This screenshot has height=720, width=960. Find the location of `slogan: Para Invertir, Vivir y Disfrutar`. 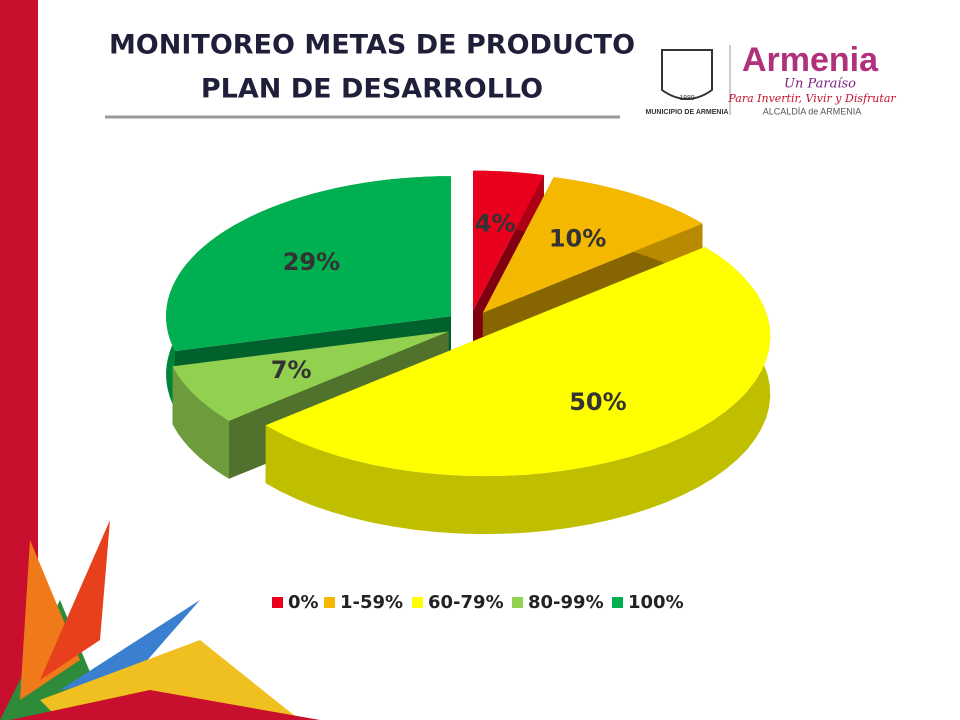

slogan: Para Invertir, Vivir y Disfrutar is located at coordinates (811, 98).